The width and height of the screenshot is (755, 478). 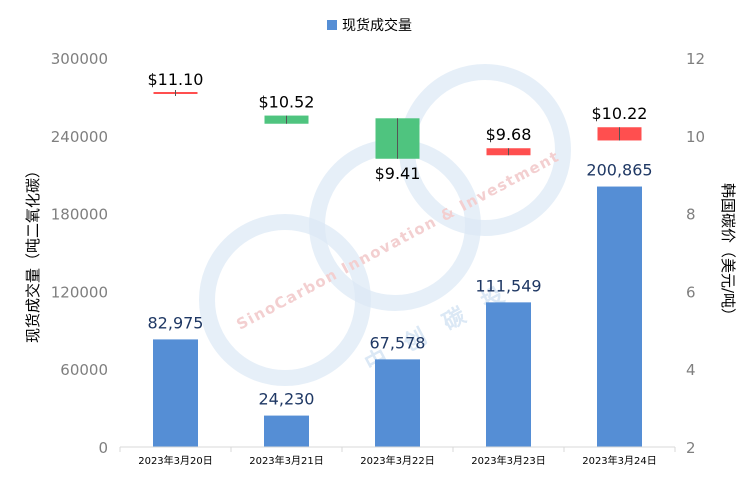 I want to click on legend-label: 现货成交量, so click(x=377, y=25).